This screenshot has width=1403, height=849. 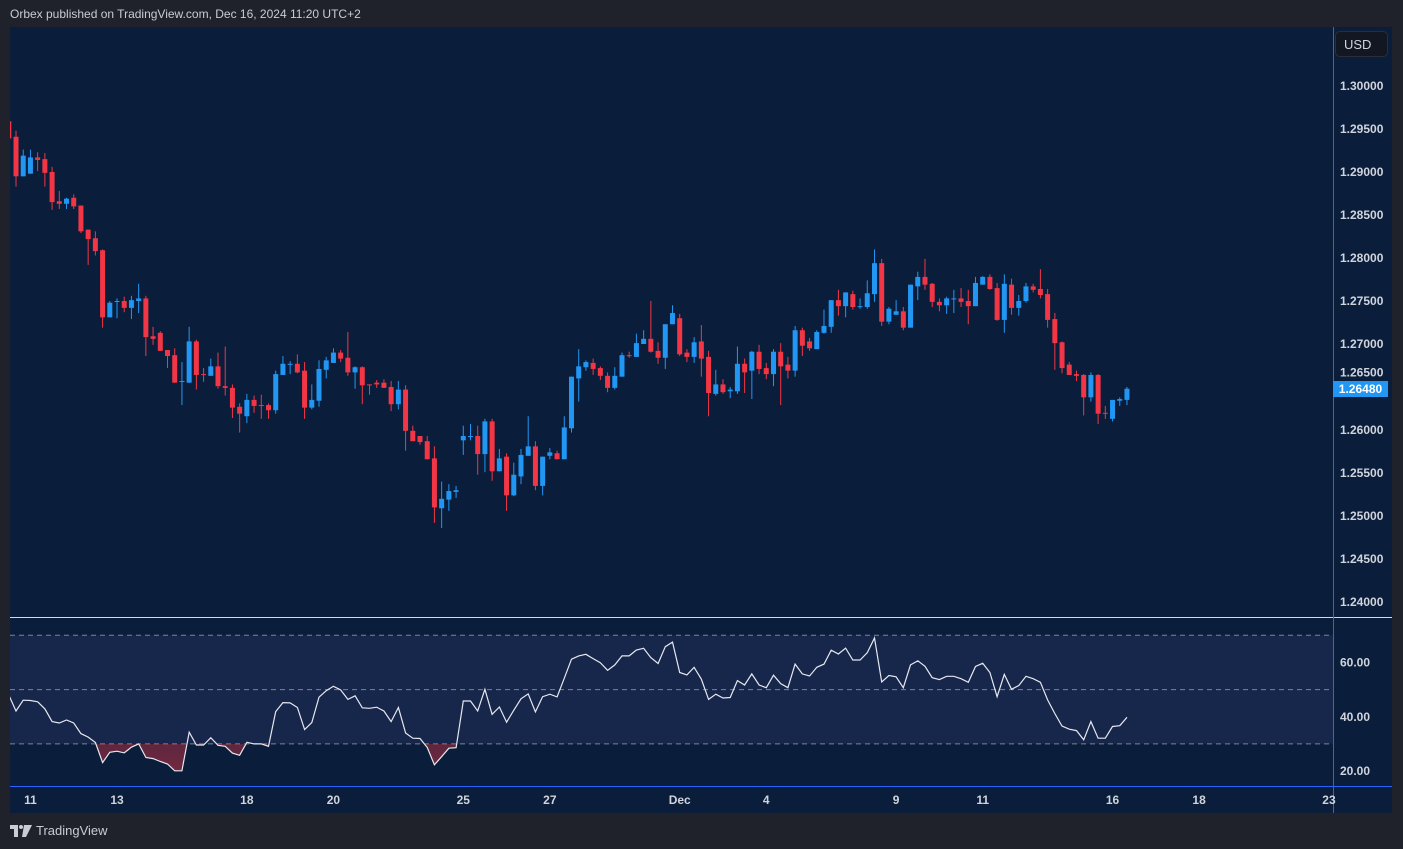 What do you see at coordinates (1362, 373) in the screenshot?
I see `price-tick-label: 1.26500` at bounding box center [1362, 373].